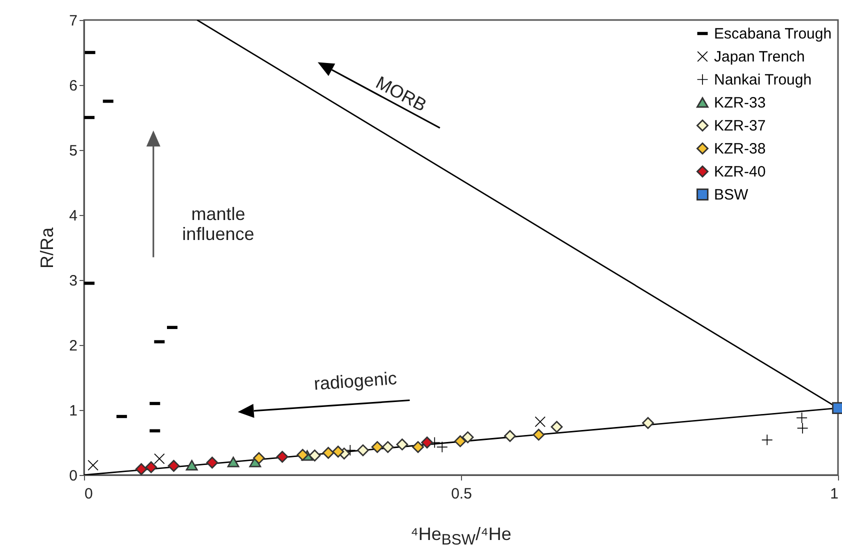 The image size is (842, 558). Describe the element at coordinates (763, 80) in the screenshot. I see `legend-label: Nankai Trough` at that location.